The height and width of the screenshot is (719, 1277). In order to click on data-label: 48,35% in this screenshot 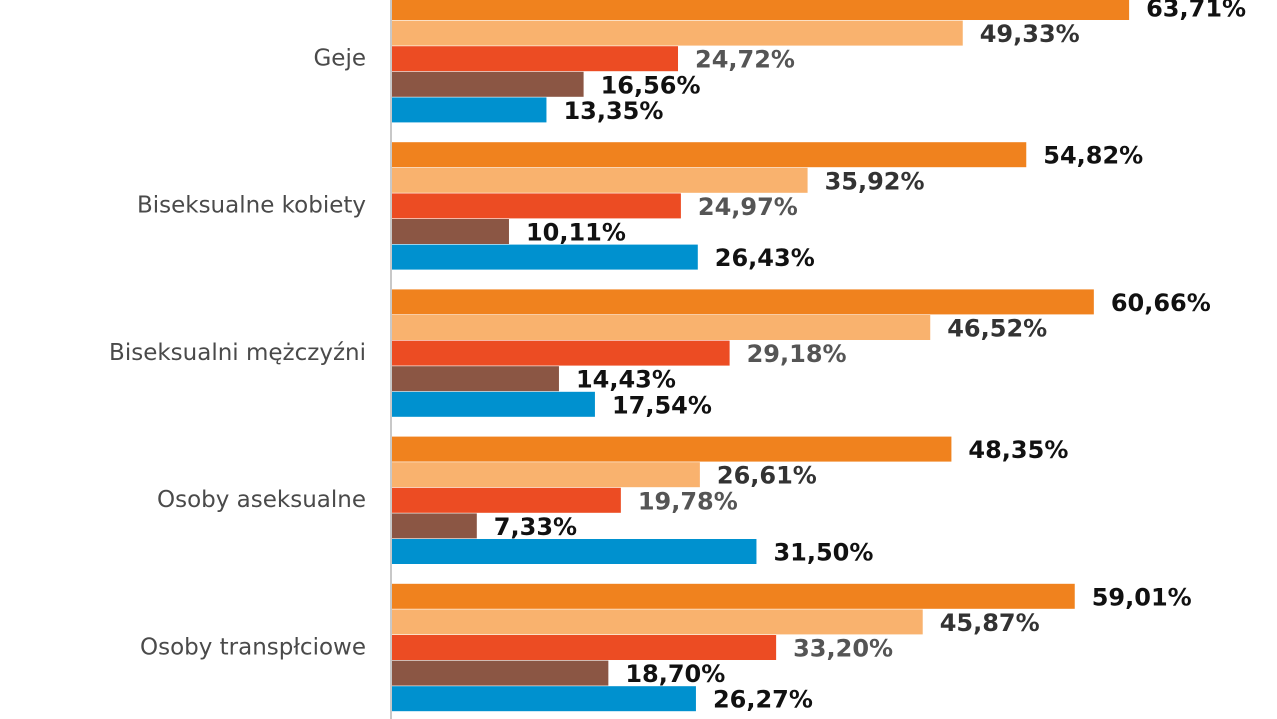, I will do `click(1018, 450)`.